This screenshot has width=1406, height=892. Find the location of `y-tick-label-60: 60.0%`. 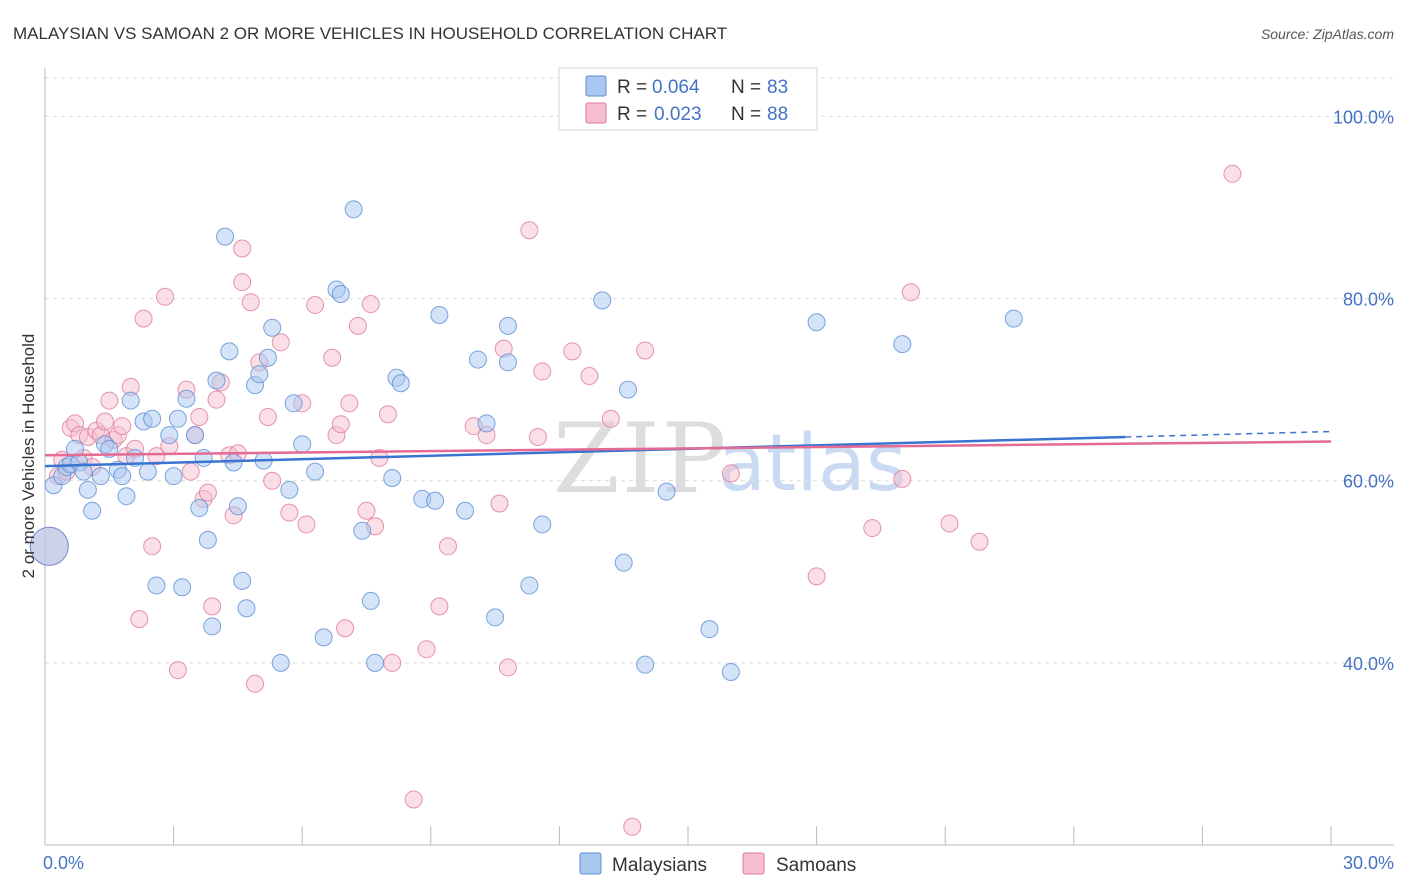

y-tick-label-60: 60.0% is located at coordinates (1368, 482).